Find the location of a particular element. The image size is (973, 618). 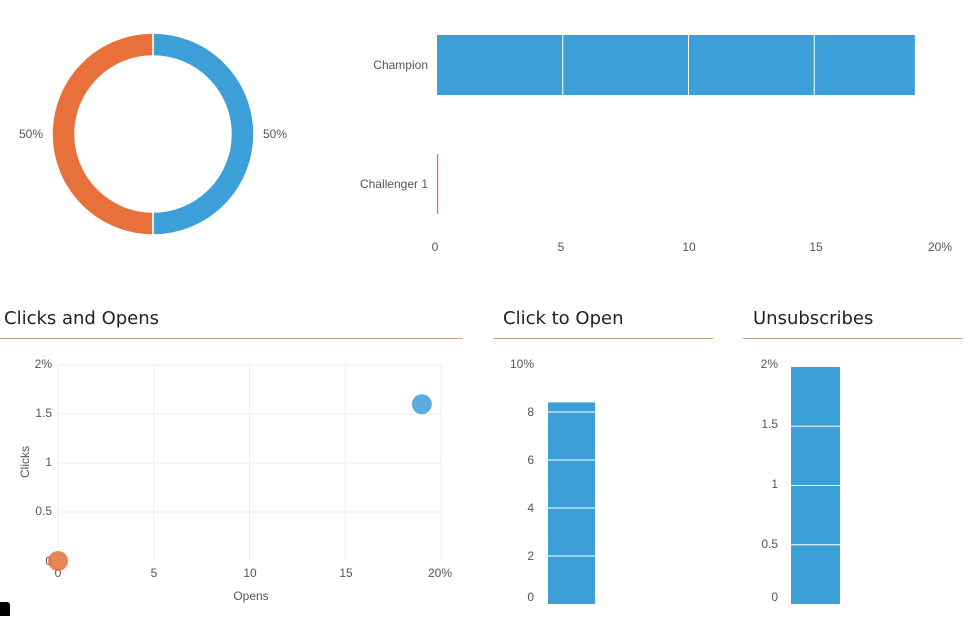

scatter-grid is located at coordinates (249, 462).